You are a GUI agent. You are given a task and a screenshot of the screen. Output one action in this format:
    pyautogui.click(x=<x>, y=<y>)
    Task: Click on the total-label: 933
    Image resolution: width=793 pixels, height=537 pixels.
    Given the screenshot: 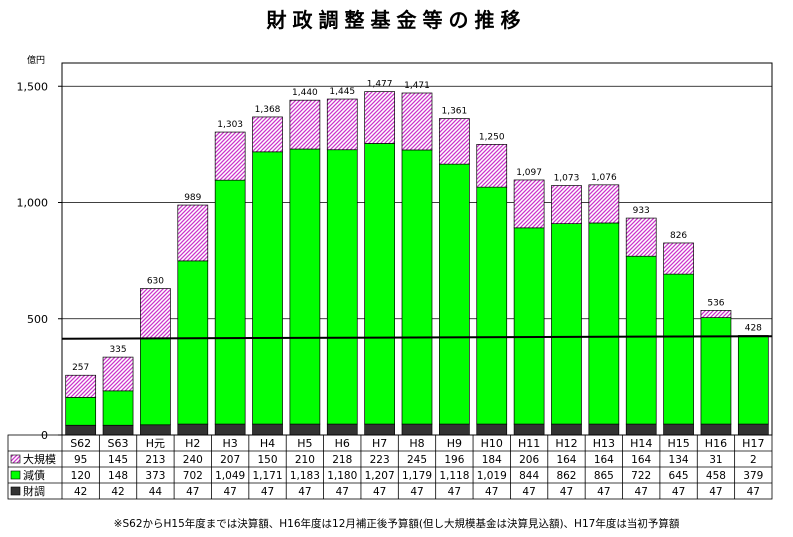 What is the action you would take?
    pyautogui.click(x=641, y=211)
    